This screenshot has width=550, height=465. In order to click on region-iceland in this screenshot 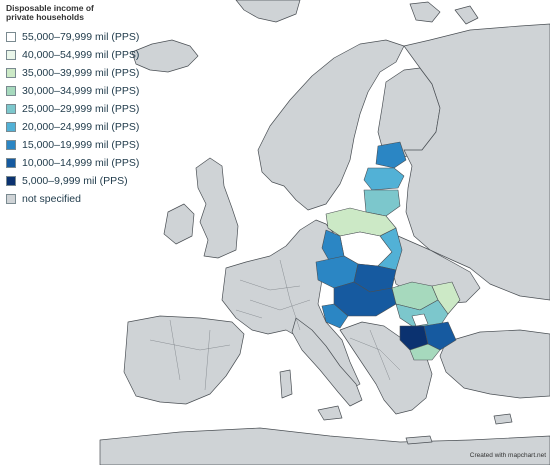, I will do `click(165, 56)`.